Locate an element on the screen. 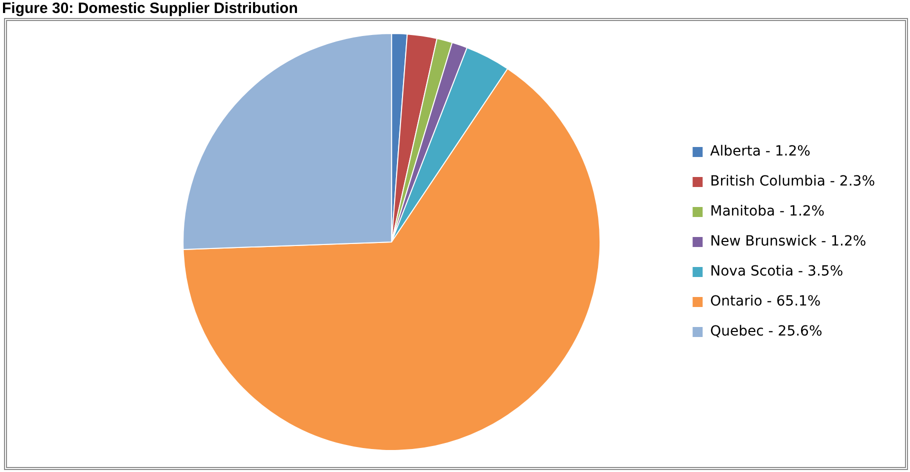 The width and height of the screenshot is (910, 472). legend-label: Manitoba - 1.2% is located at coordinates (767, 212).